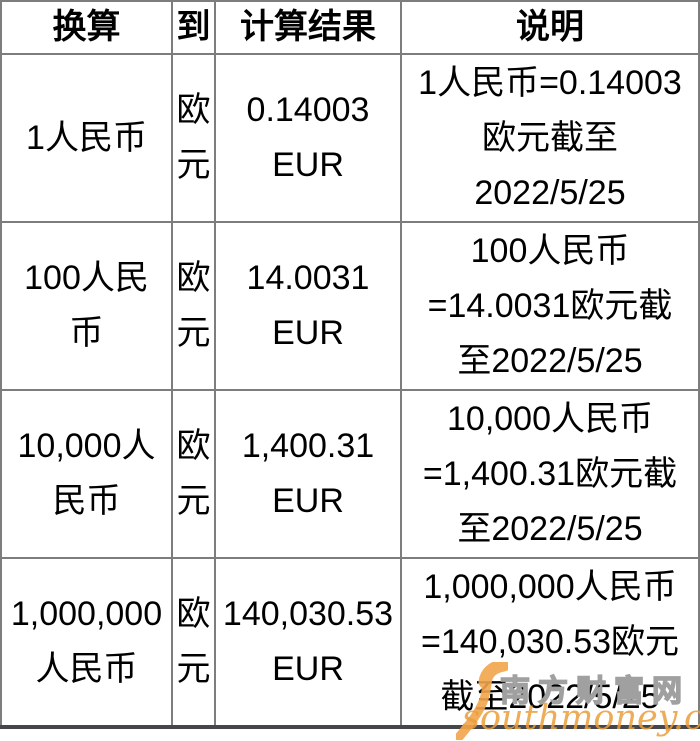 This screenshot has height=741, width=700. What do you see at coordinates (86, 138) in the screenshot?
I see `cell-amount: 1人民币` at bounding box center [86, 138].